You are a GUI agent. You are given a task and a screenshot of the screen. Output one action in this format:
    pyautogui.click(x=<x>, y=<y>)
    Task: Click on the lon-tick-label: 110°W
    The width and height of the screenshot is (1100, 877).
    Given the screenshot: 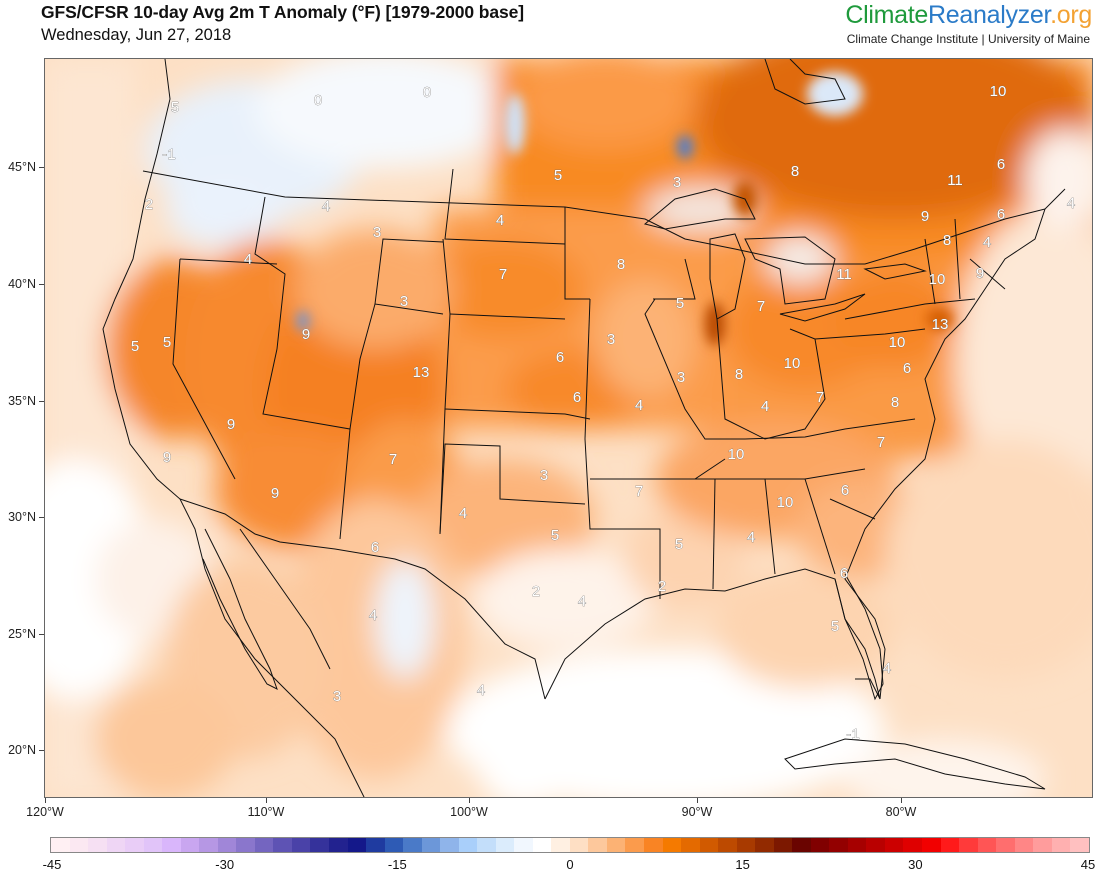 What is the action you would take?
    pyautogui.click(x=266, y=812)
    